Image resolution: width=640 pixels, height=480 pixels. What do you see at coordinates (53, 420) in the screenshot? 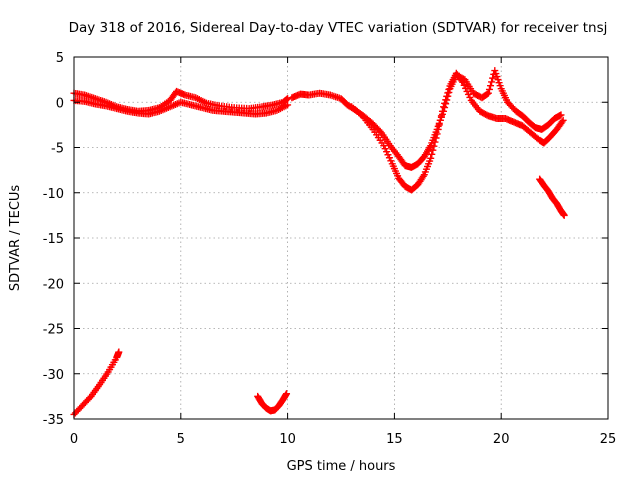
I see `y-tick-label-8: -35` at bounding box center [53, 420].